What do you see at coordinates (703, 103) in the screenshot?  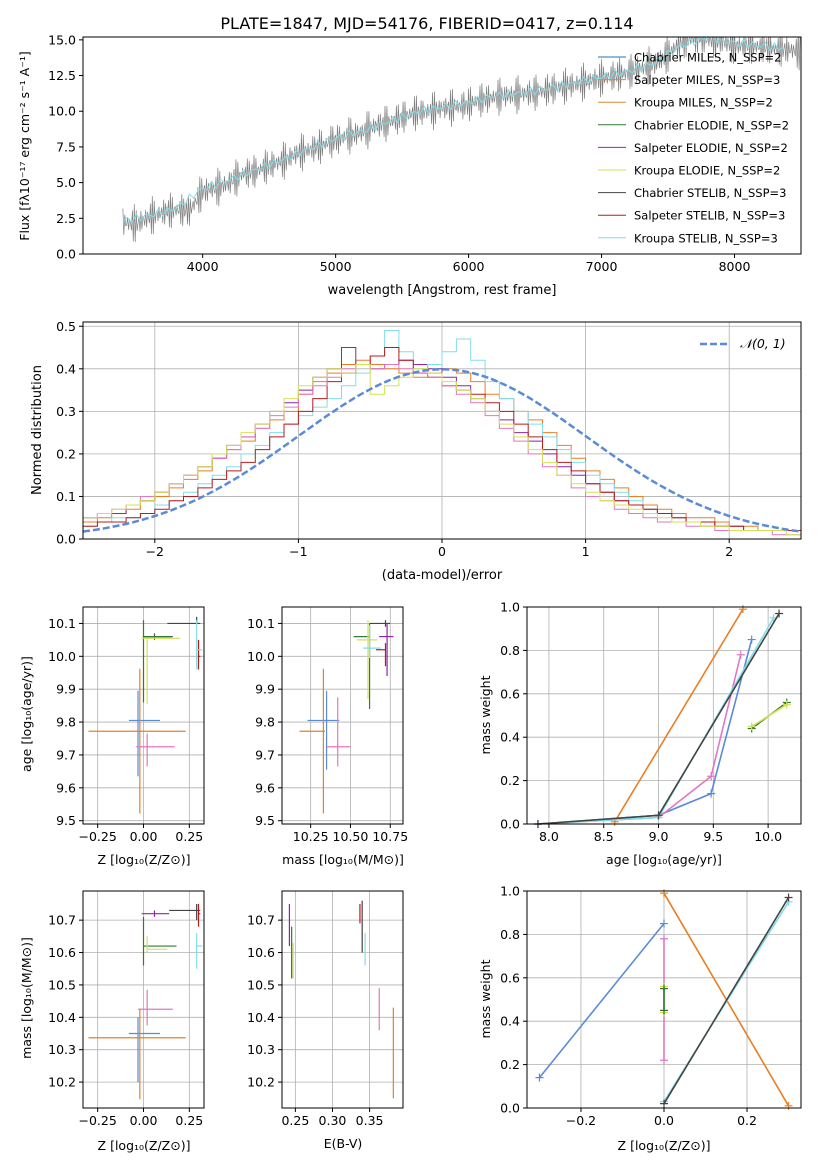 I see `spectrum-legend-label: Kroupa MILES, N_SSP=2` at bounding box center [703, 103].